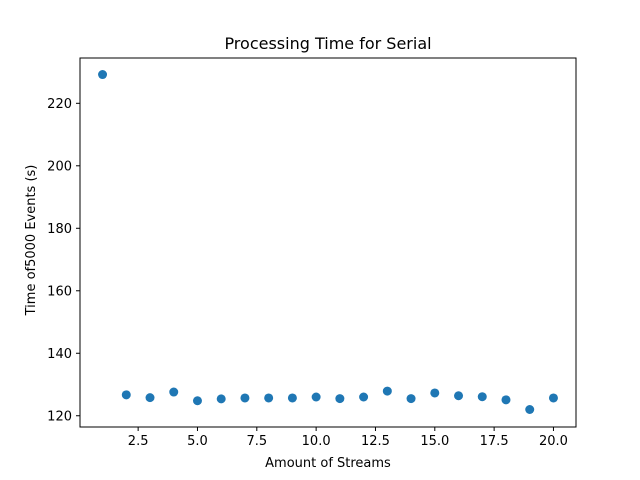 This screenshot has width=640, height=480. What do you see at coordinates (59, 104) in the screenshot?
I see `y-tick-label: 220` at bounding box center [59, 104].